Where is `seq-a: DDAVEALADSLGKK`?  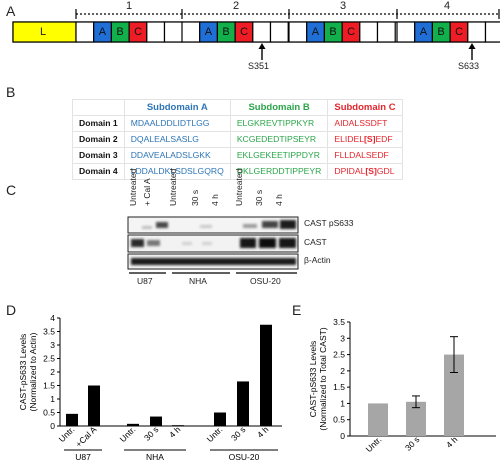
seq-a: DDAVEALADSLGKK is located at coordinates (177, 155).